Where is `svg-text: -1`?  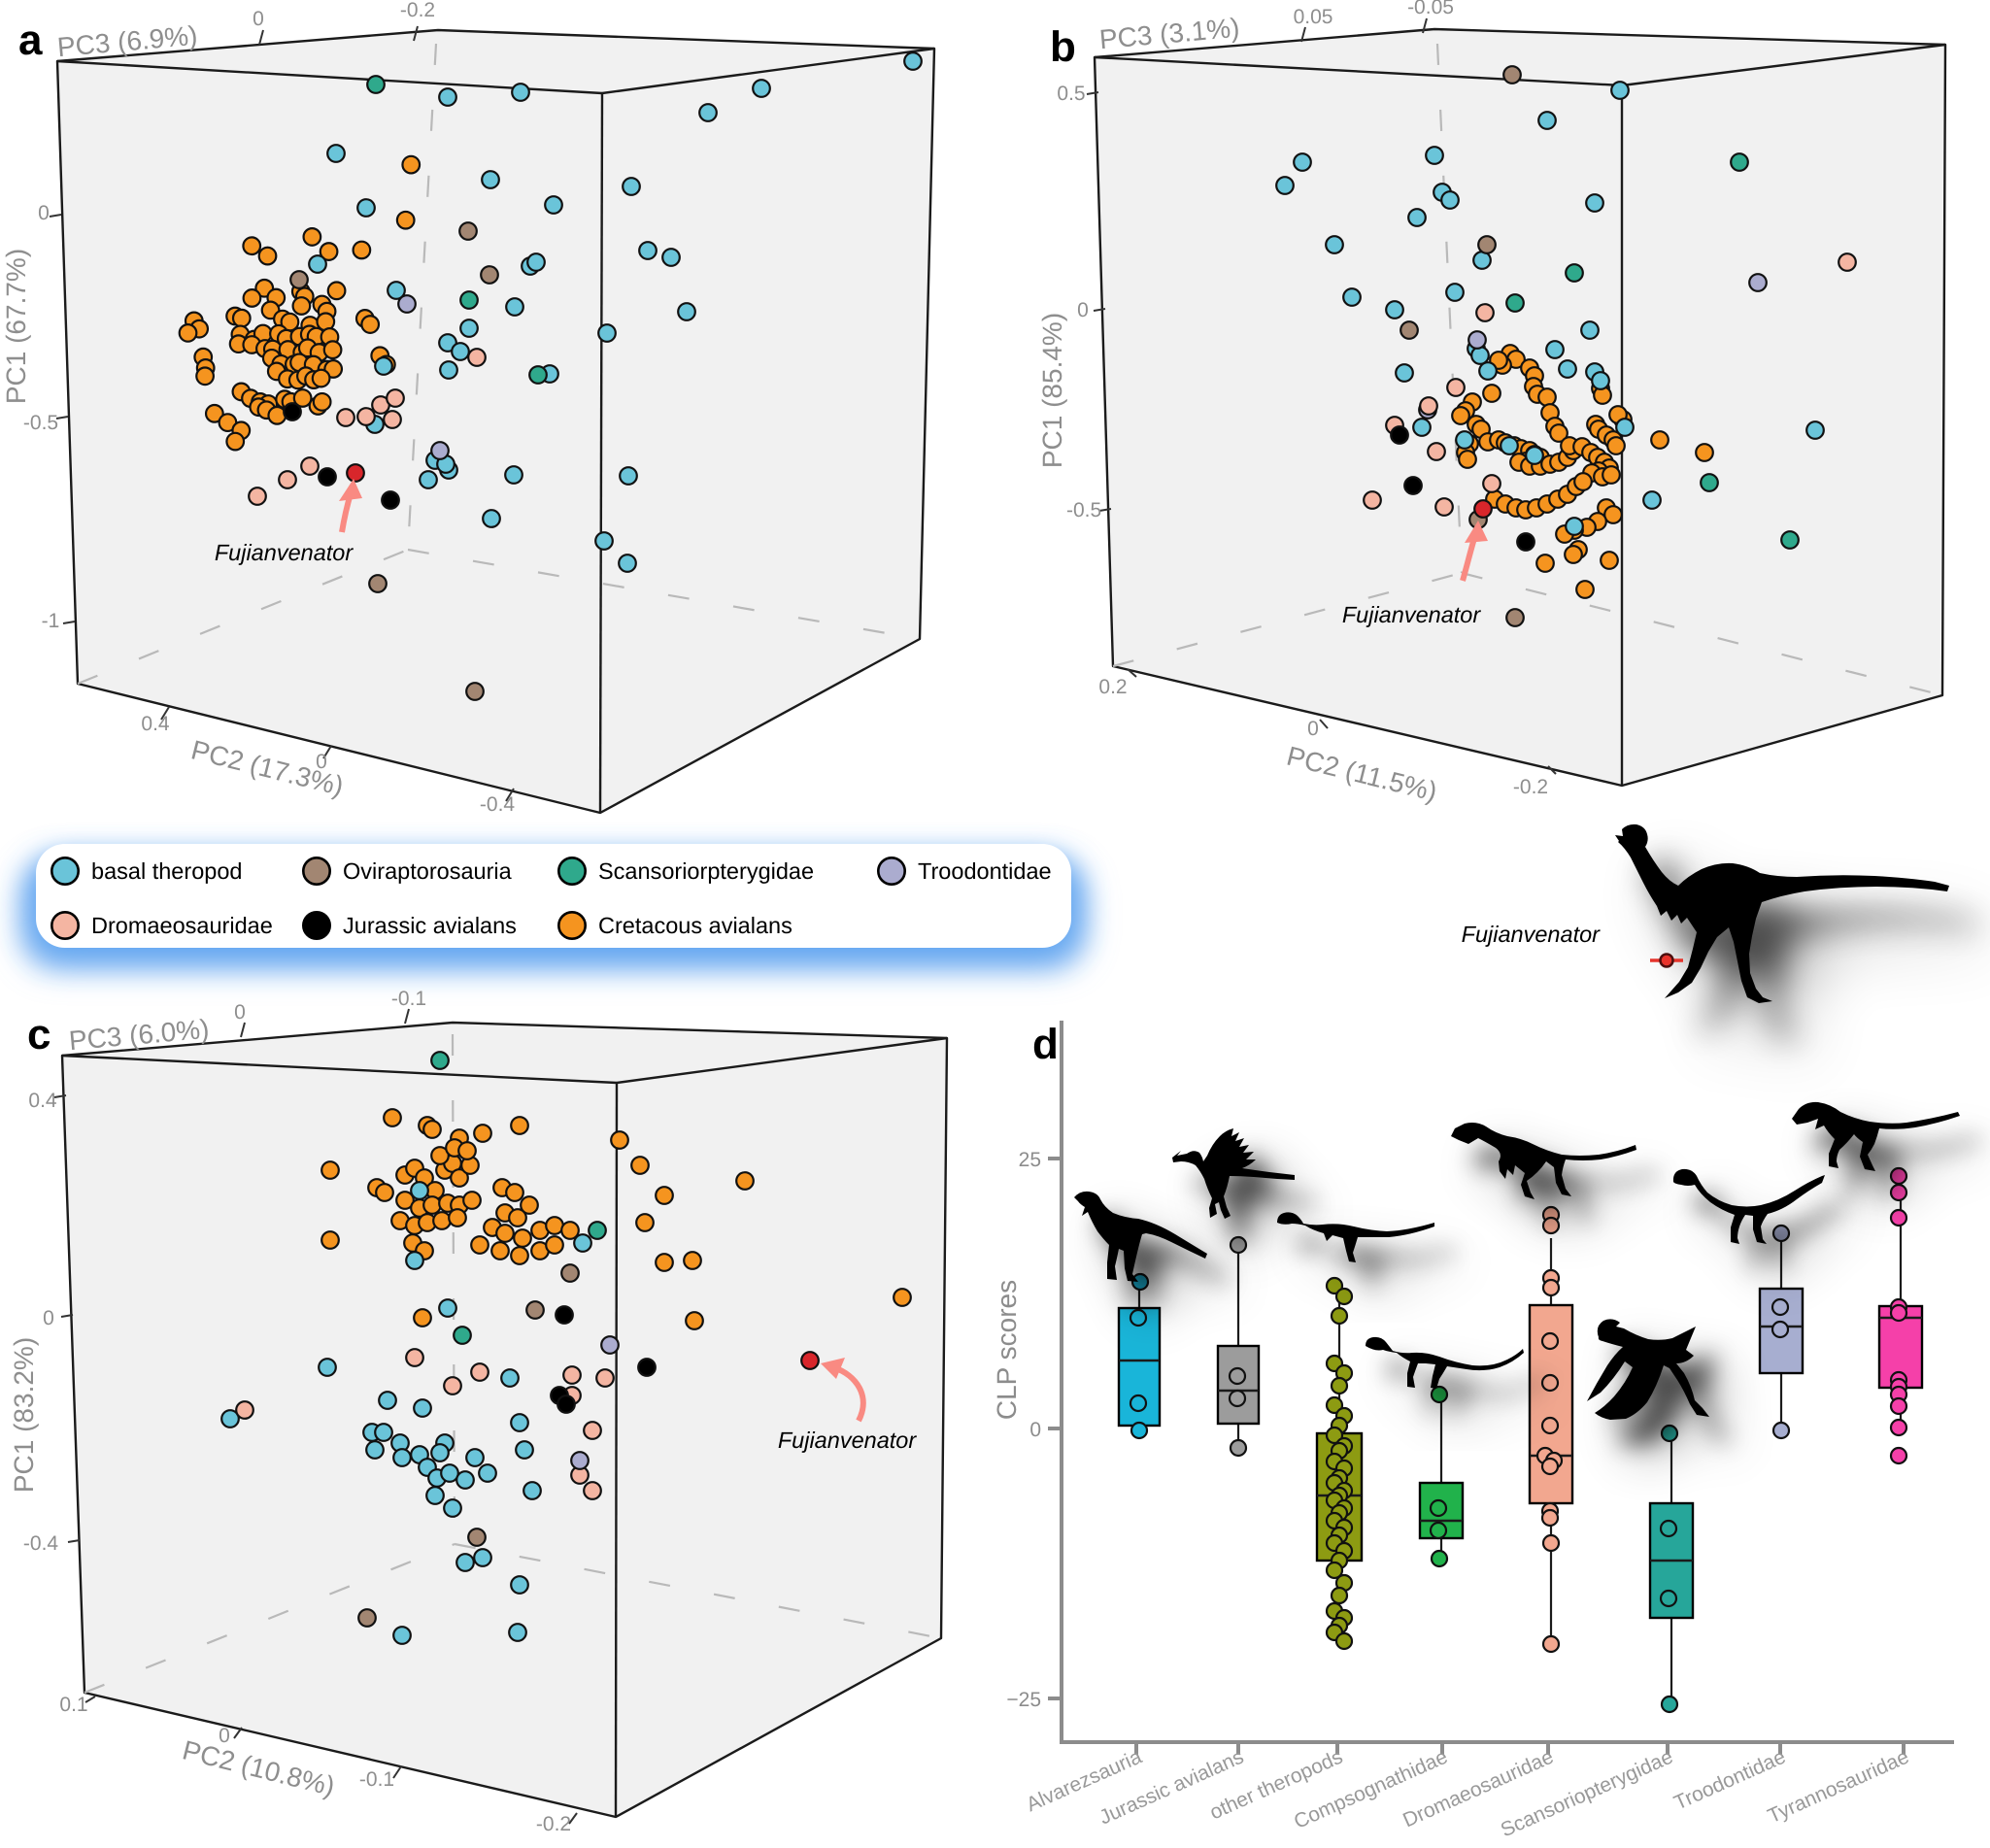
svg-text: -1 is located at coordinates (51, 621).